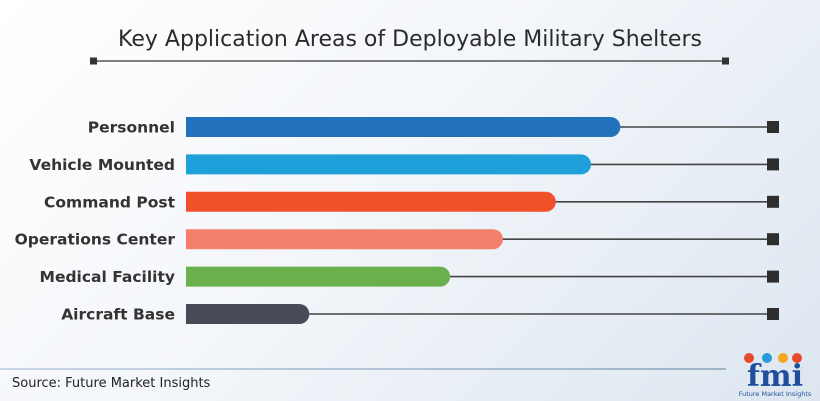 Image resolution: width=820 pixels, height=401 pixels. What do you see at coordinates (95, 240) in the screenshot?
I see `category-label-operations-center: Operations Center` at bounding box center [95, 240].